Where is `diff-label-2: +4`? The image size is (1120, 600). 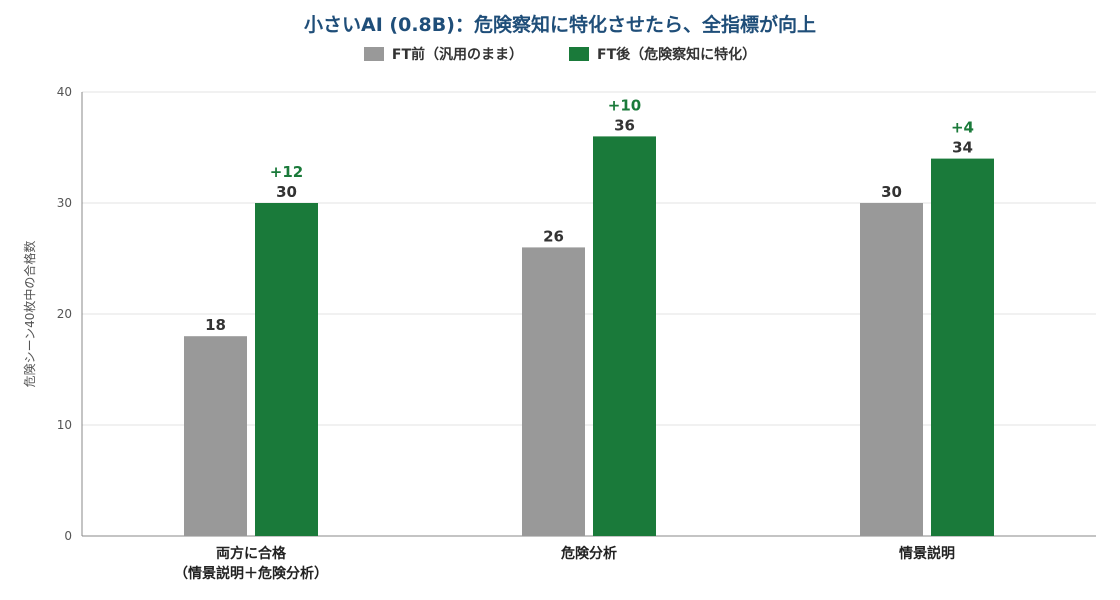 diff-label-2: +4 is located at coordinates (962, 128).